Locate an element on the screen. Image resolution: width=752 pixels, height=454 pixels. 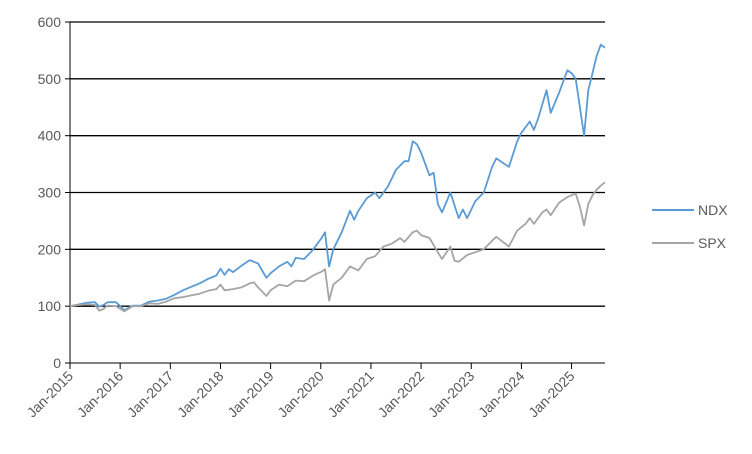
legend-label-ndx: NDX is located at coordinates (713, 210).